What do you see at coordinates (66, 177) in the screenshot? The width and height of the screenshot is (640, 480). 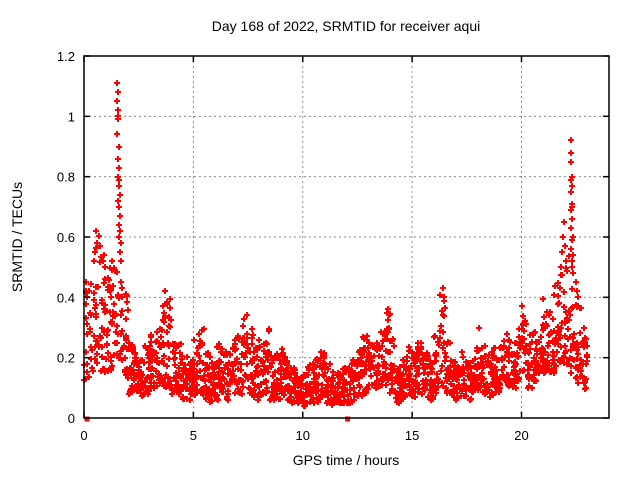 I see `y-tick-label: 0.8` at bounding box center [66, 177].